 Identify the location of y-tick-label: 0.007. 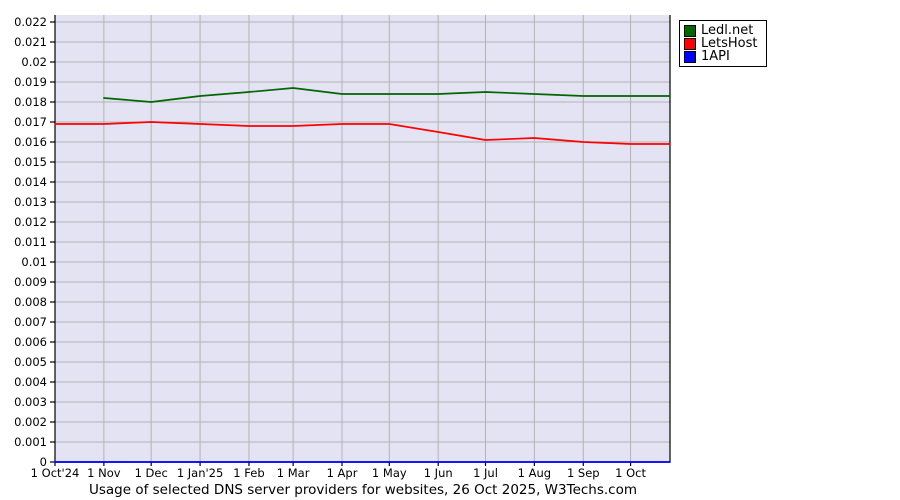
(30, 322).